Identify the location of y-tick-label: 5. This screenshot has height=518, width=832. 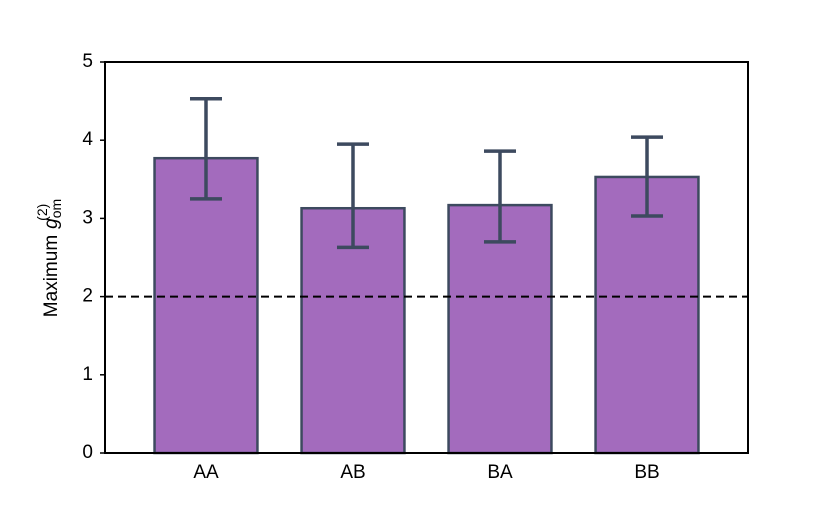
(87, 61).